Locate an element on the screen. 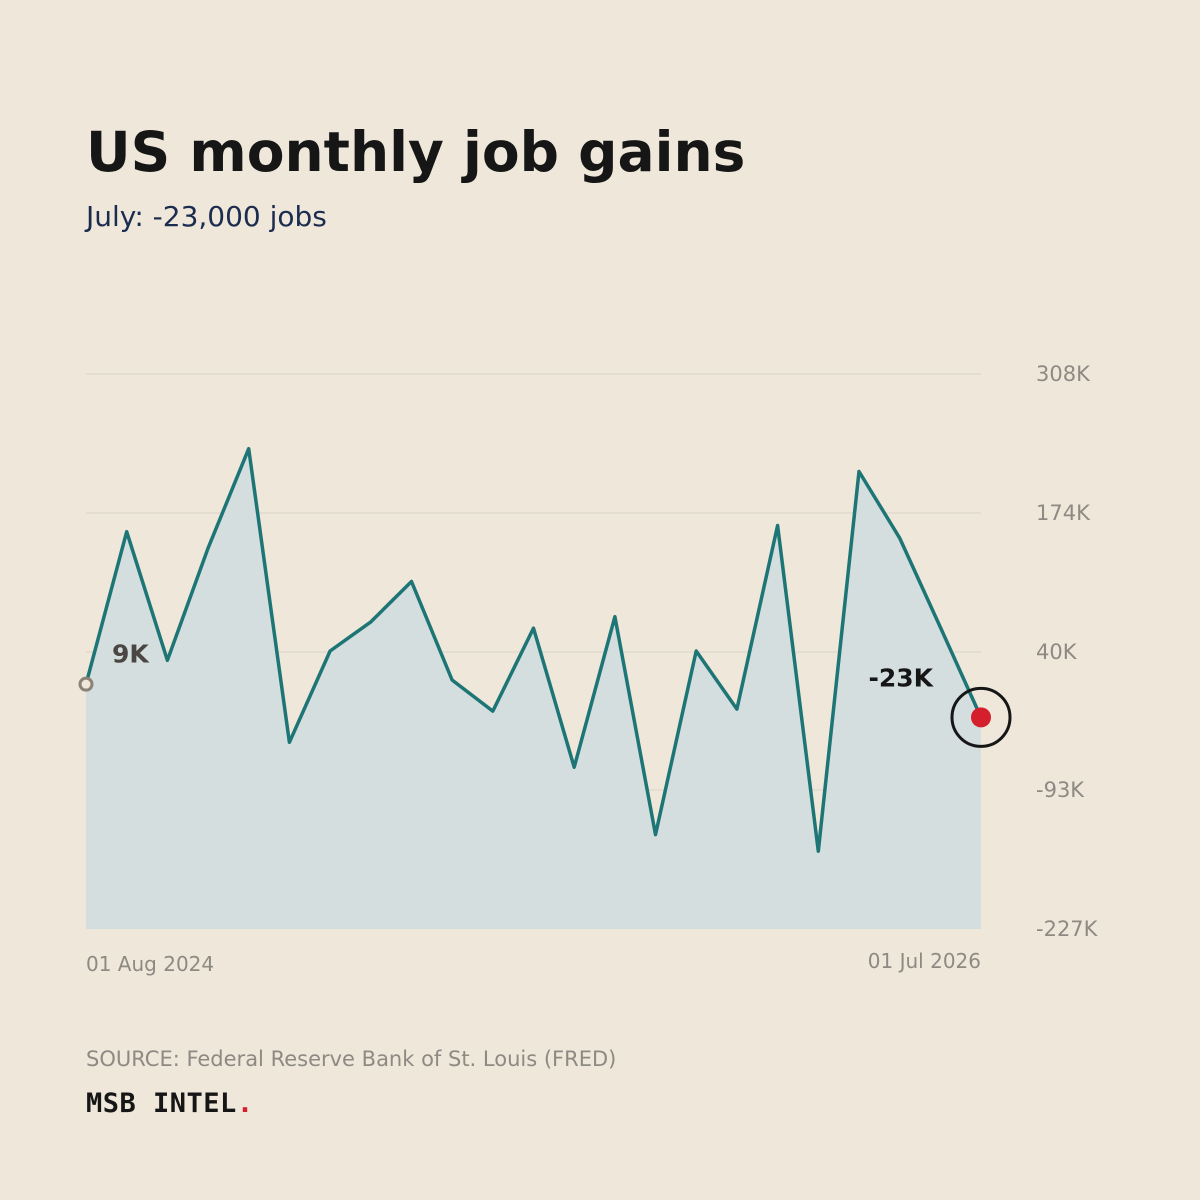  start-value-label: 9K is located at coordinates (131, 654).